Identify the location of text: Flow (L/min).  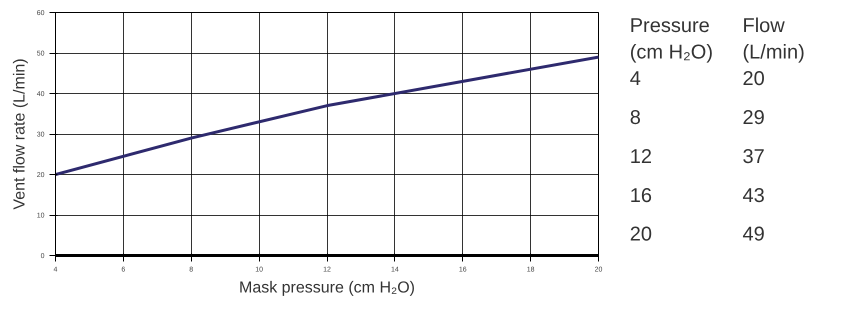
(773, 39).